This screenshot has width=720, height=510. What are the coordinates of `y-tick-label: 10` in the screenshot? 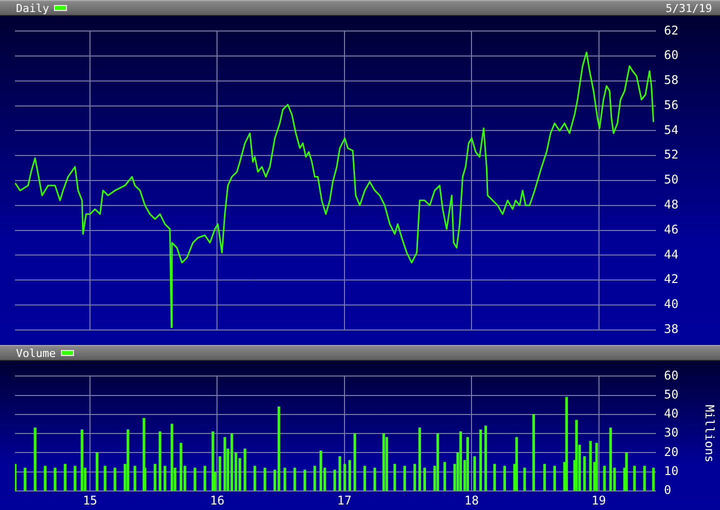 It's located at (671, 471).